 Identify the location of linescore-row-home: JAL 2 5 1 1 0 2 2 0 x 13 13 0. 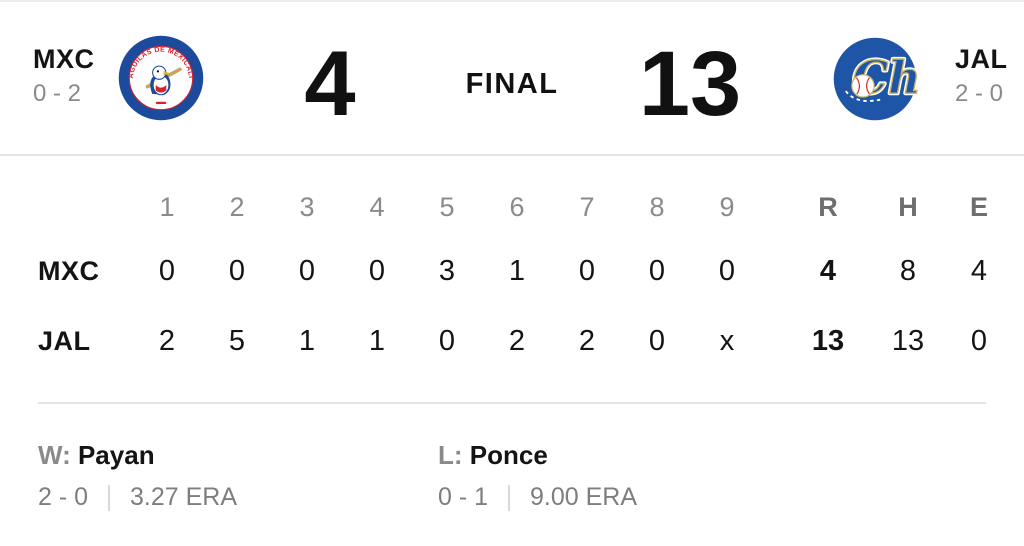
(512, 341).